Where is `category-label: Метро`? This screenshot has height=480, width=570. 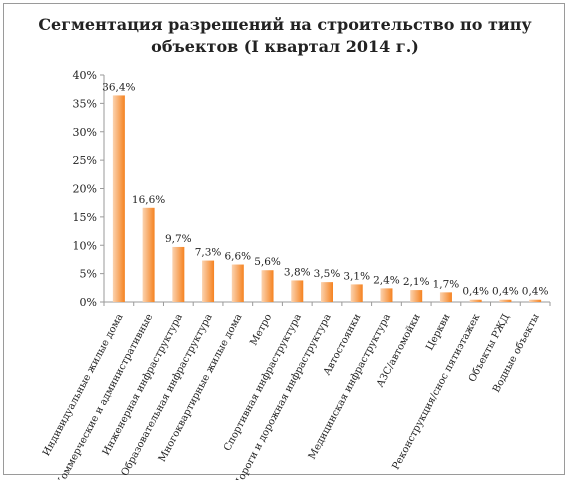 category-label: Метро is located at coordinates (261, 329).